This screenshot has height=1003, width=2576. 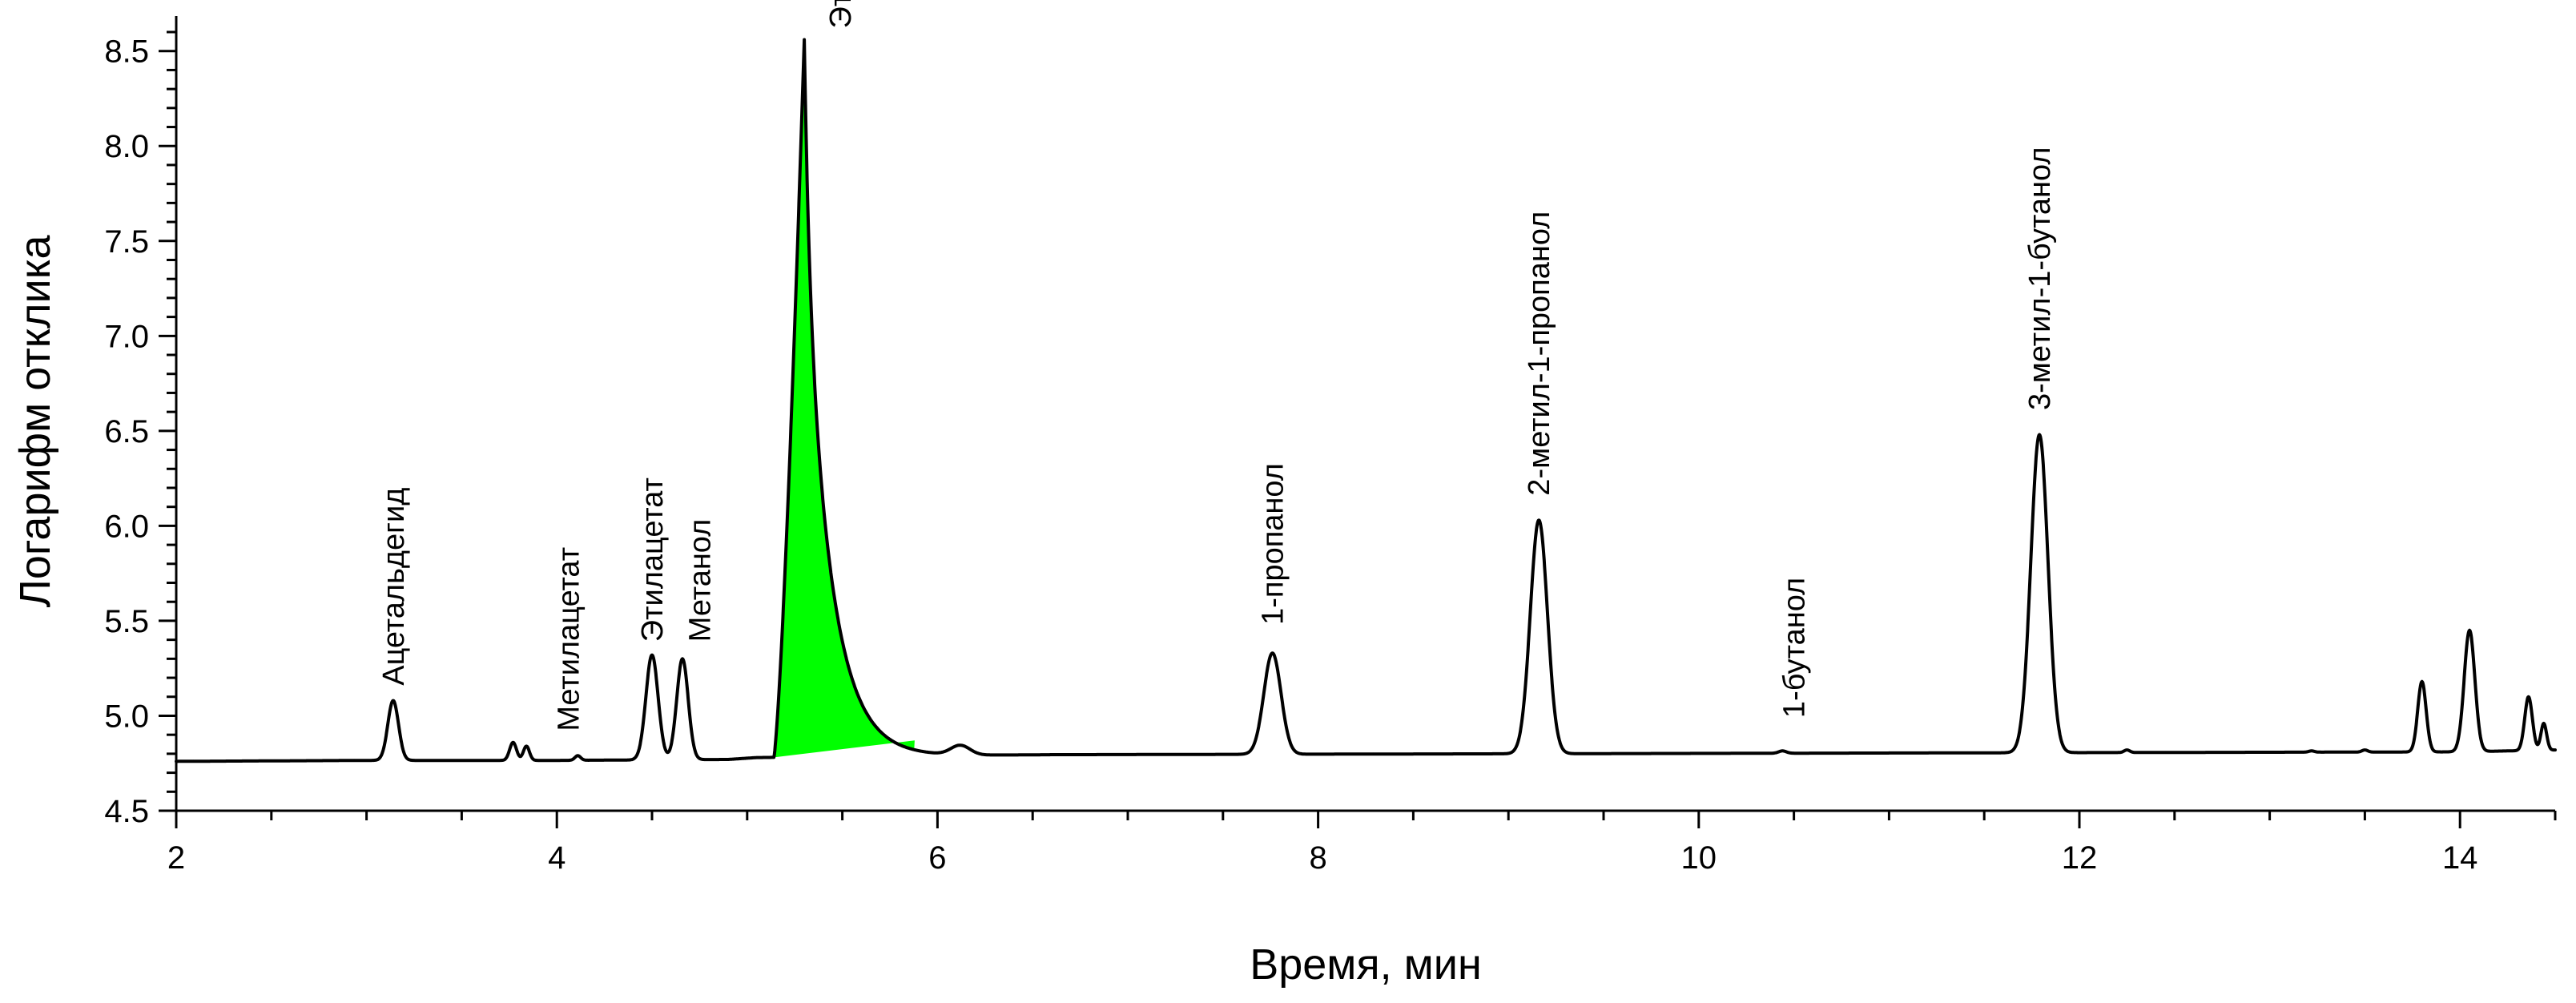 I want to click on y-tick-label: 7.5, so click(x=127, y=242).